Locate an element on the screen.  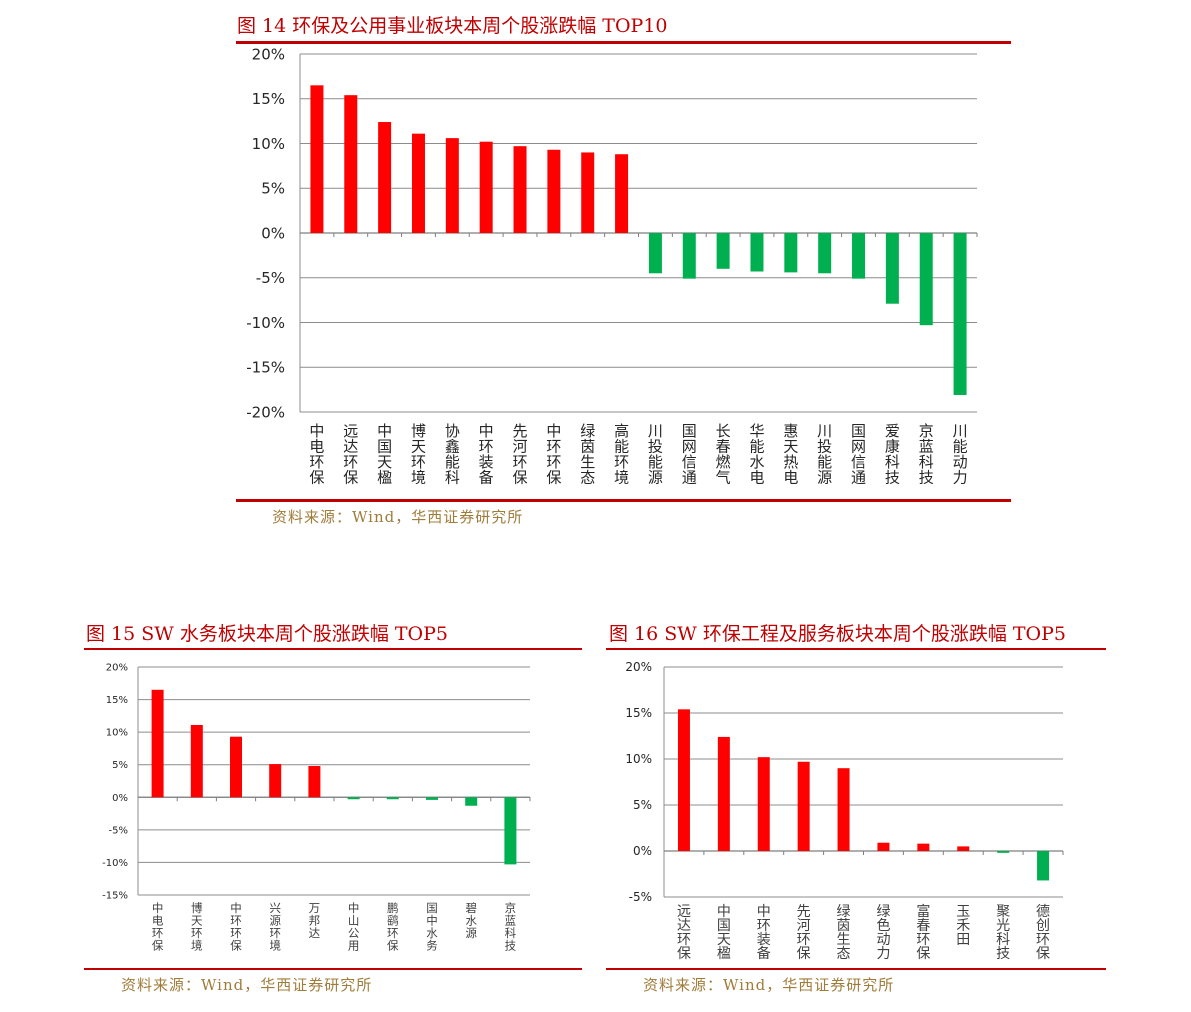
figure16-category-label: 先 is located at coordinates (804, 912).